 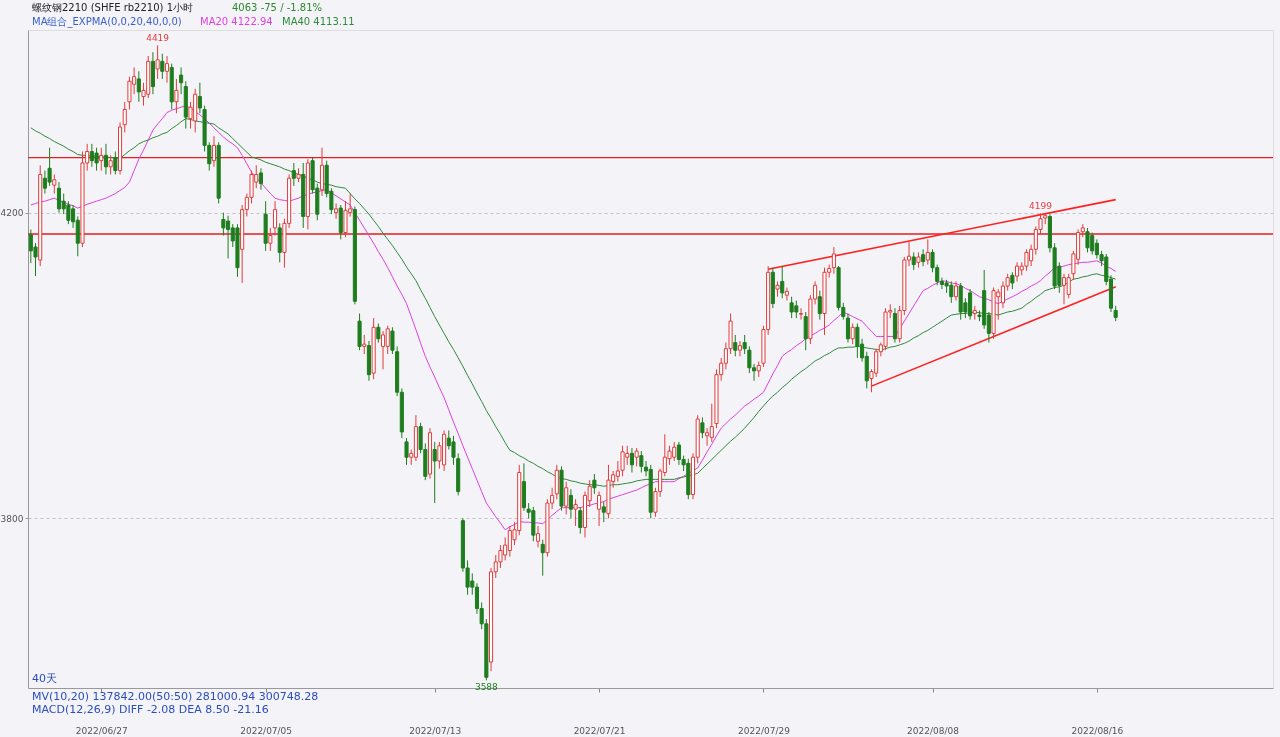 I want to click on text: MA20 4122.94, so click(x=236, y=21).